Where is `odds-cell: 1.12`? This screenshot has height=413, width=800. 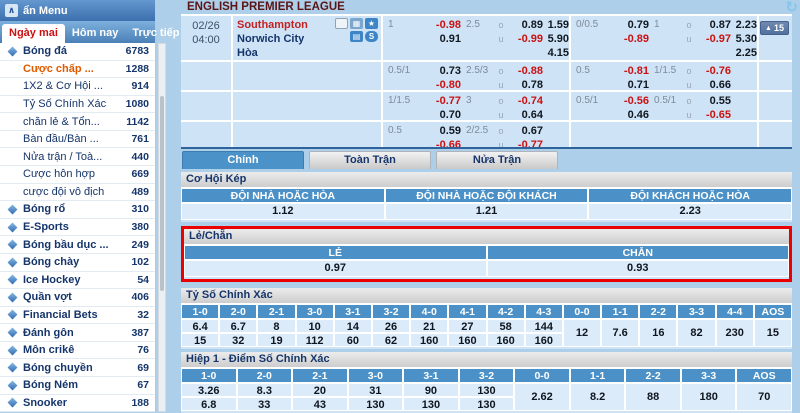 odds-cell: 1.12 is located at coordinates (283, 211).